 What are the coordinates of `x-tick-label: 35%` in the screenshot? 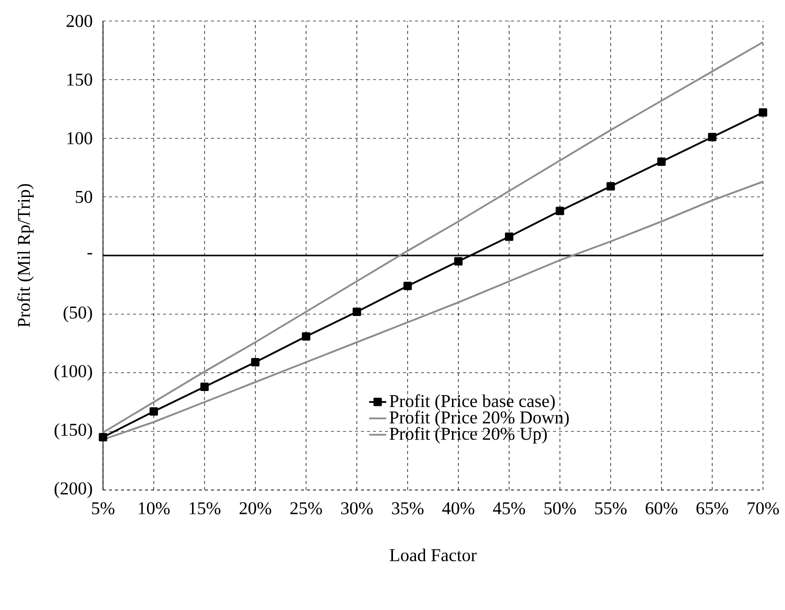 It's located at (408, 508).